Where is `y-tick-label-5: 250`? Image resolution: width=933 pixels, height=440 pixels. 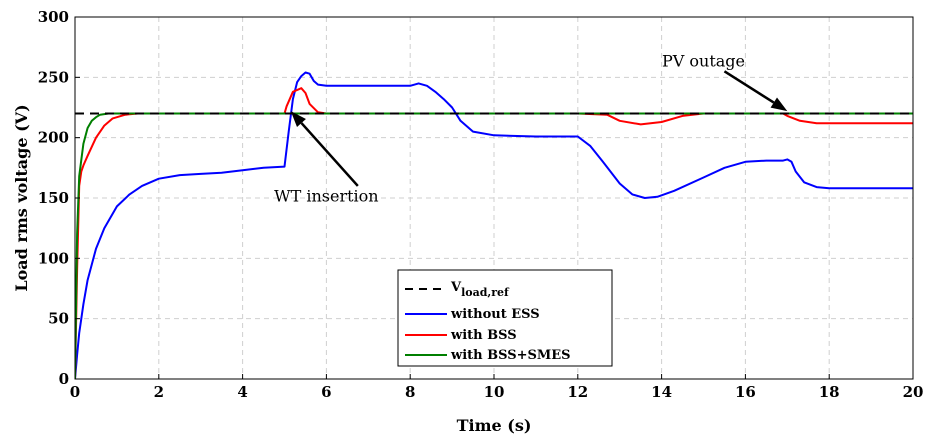
y-tick-label-5: 250 is located at coordinates (53, 77).